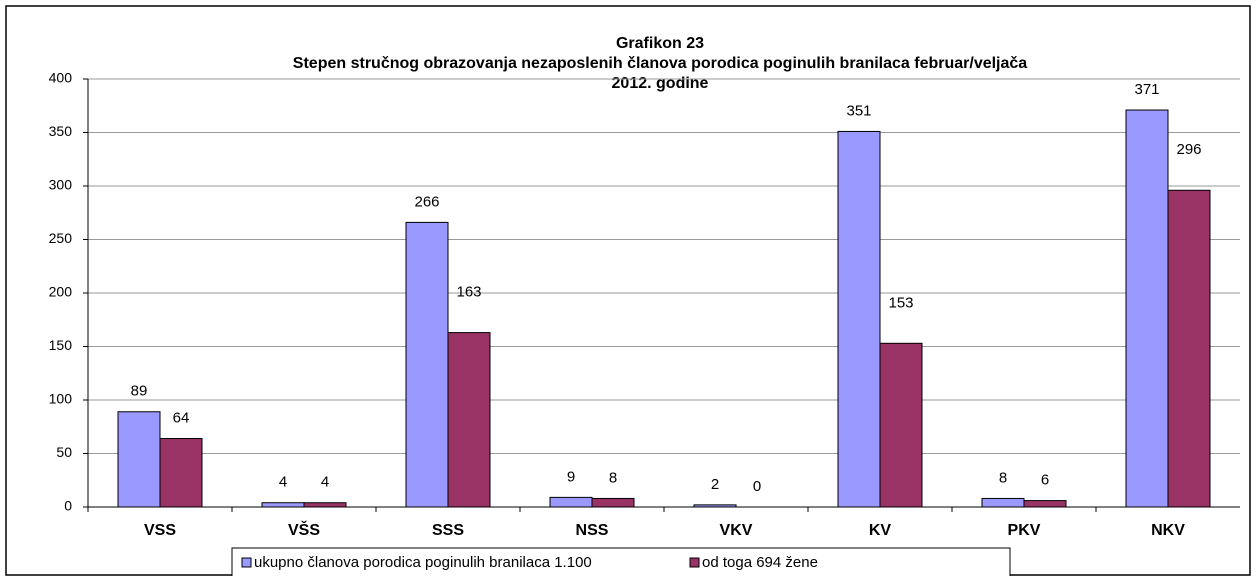 The image size is (1257, 576). Describe the element at coordinates (1024, 530) in the screenshot. I see `x-tick-label: PKV` at that location.